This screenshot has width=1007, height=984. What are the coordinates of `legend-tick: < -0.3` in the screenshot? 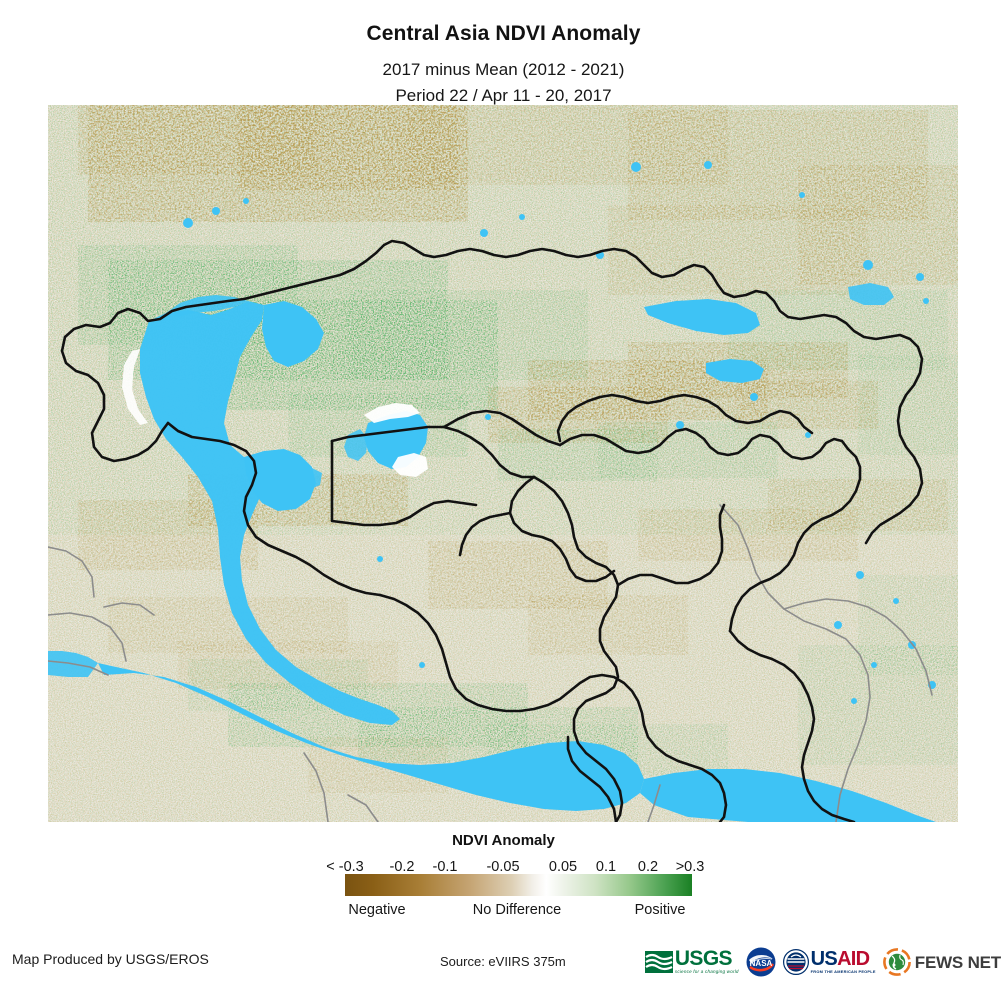 It's located at (345, 867).